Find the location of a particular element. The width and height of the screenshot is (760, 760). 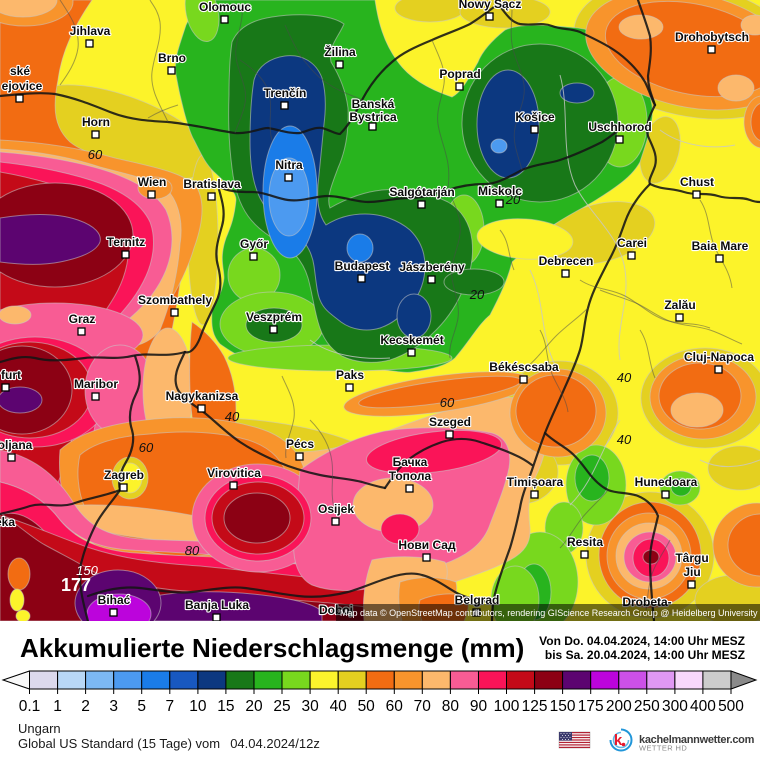

svg-text: Jihlava is located at coordinates (90, 31).